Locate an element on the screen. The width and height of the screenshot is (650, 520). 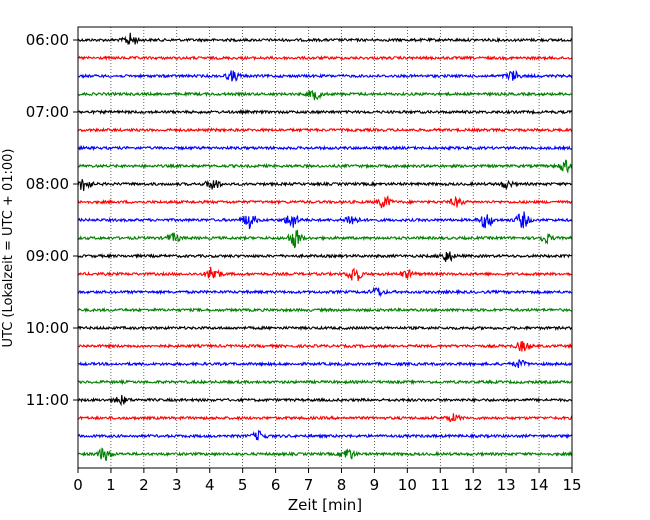
x-tick-label: 12 is located at coordinates (473, 485).